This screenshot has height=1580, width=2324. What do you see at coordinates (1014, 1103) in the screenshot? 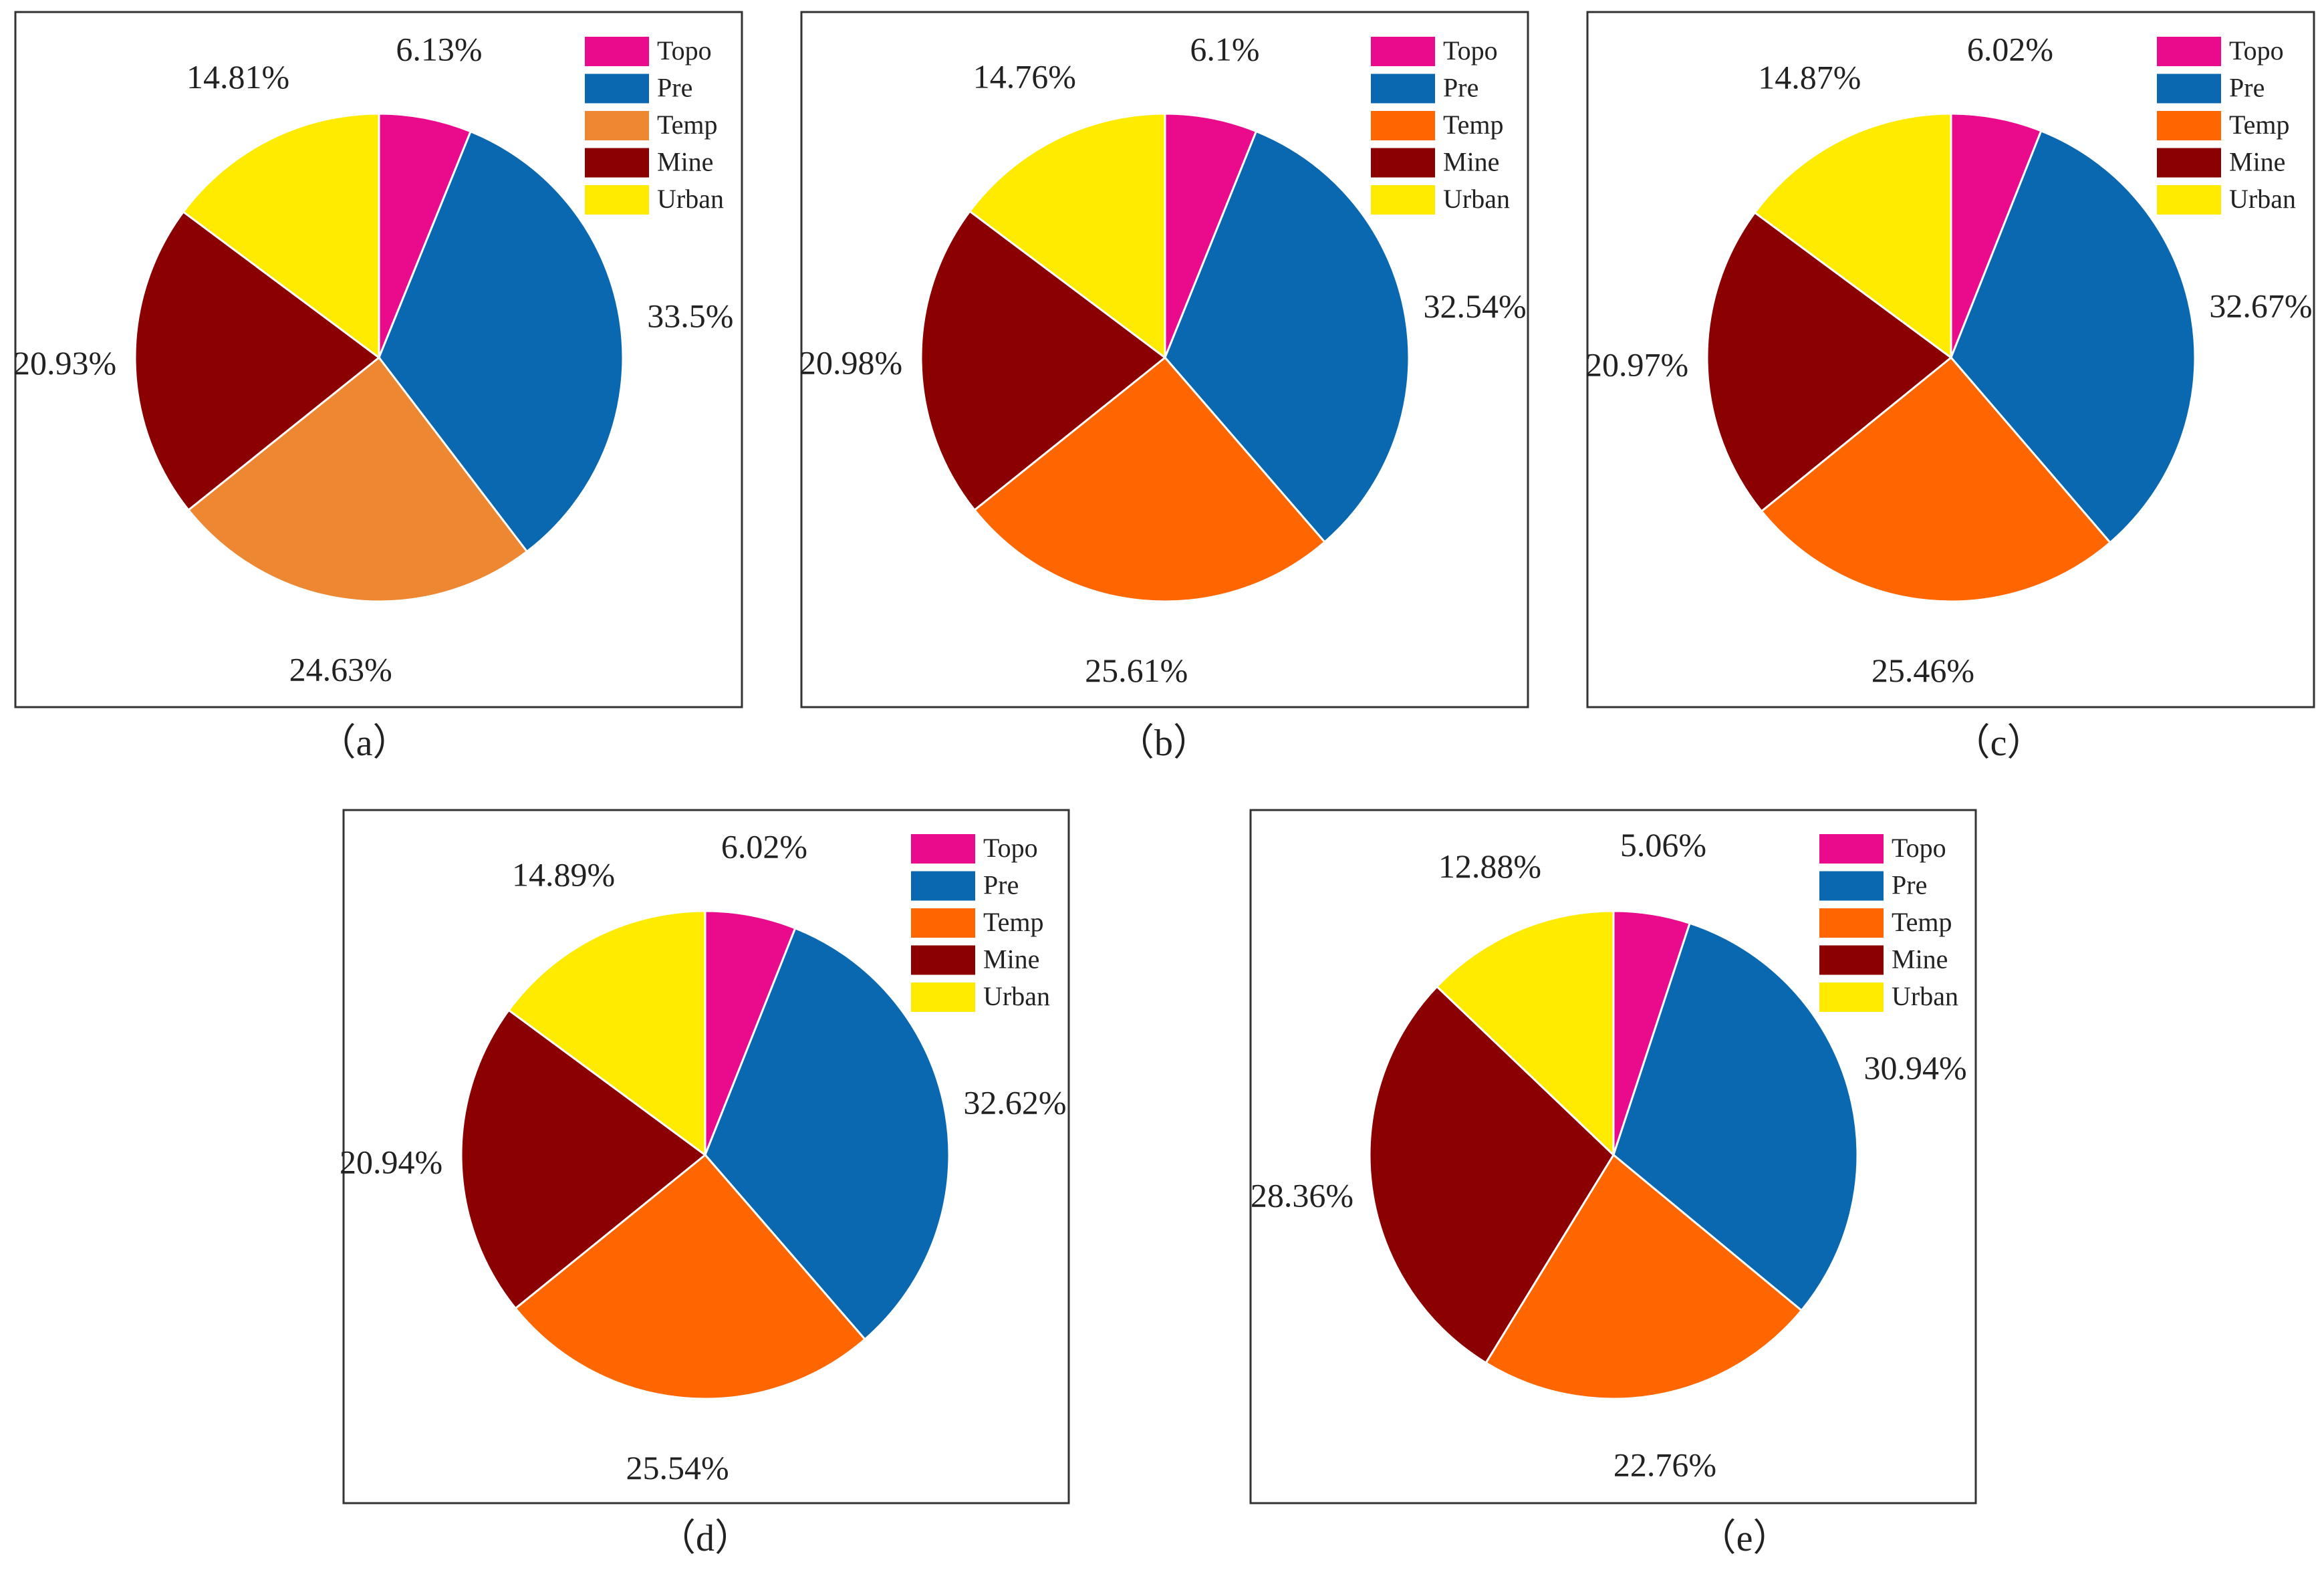
I see `pie-value-label: 32.62%` at bounding box center [1014, 1103].